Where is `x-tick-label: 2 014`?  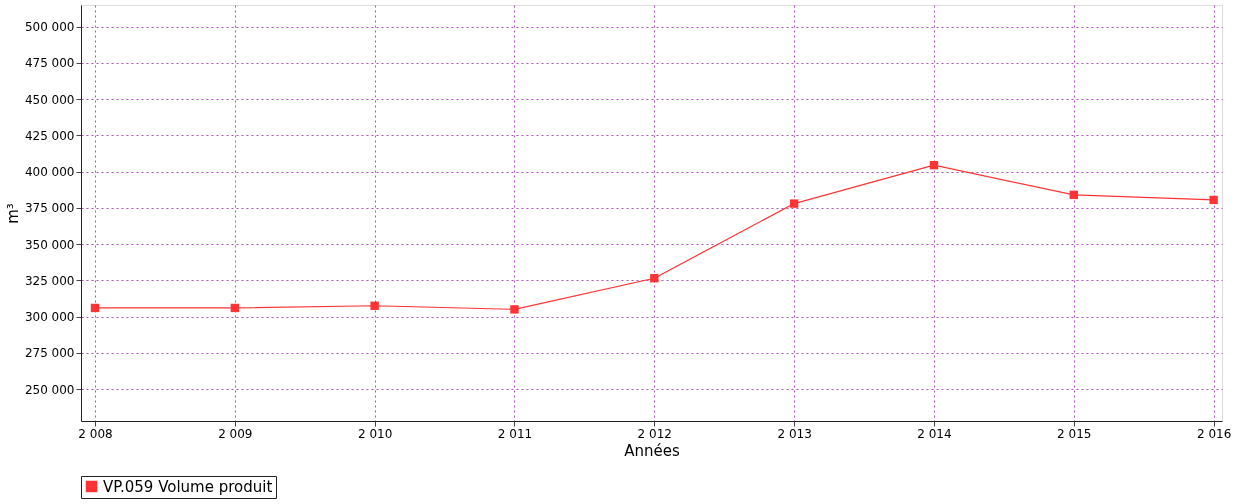 x-tick-label: 2 014 is located at coordinates (934, 433).